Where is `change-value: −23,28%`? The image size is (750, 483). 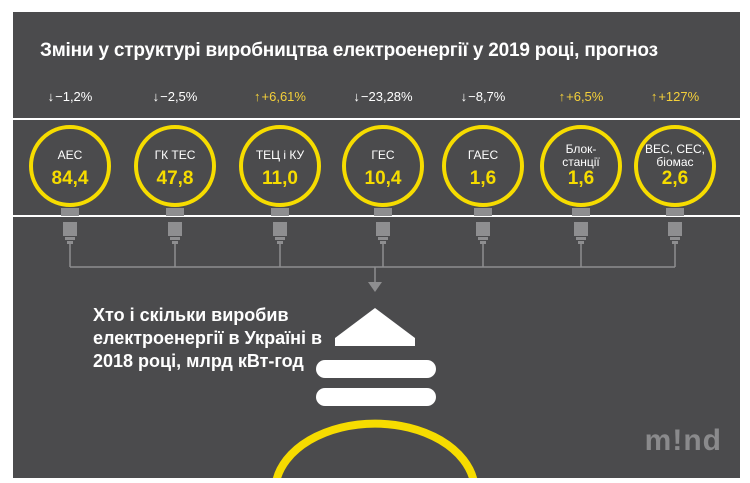 change-value: −23,28% is located at coordinates (386, 96).